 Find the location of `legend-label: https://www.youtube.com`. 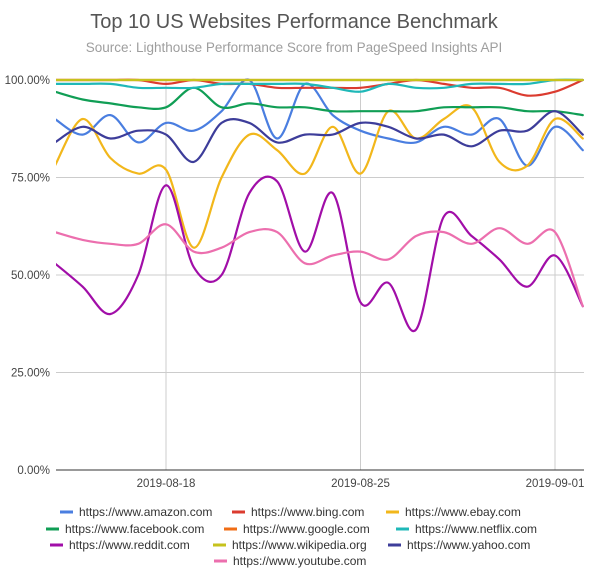

legend-label: https://www.youtube.com is located at coordinates (299, 561).